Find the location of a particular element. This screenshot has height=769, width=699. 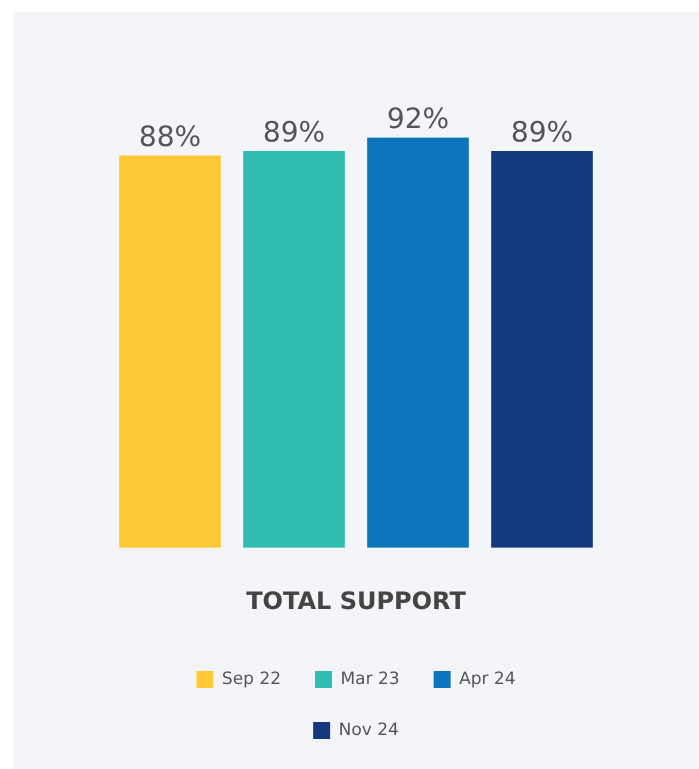

legend-label: Mar 23 is located at coordinates (370, 678).